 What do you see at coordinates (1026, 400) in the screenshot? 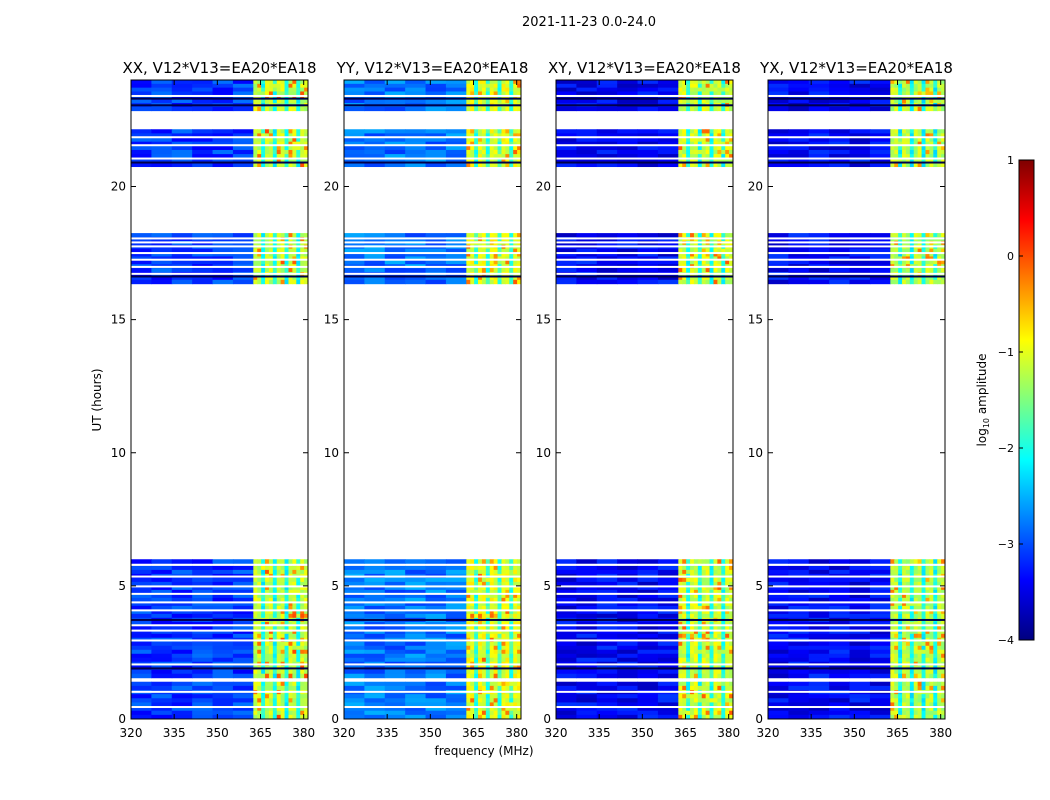
I see `colorbar-gradient` at bounding box center [1026, 400].